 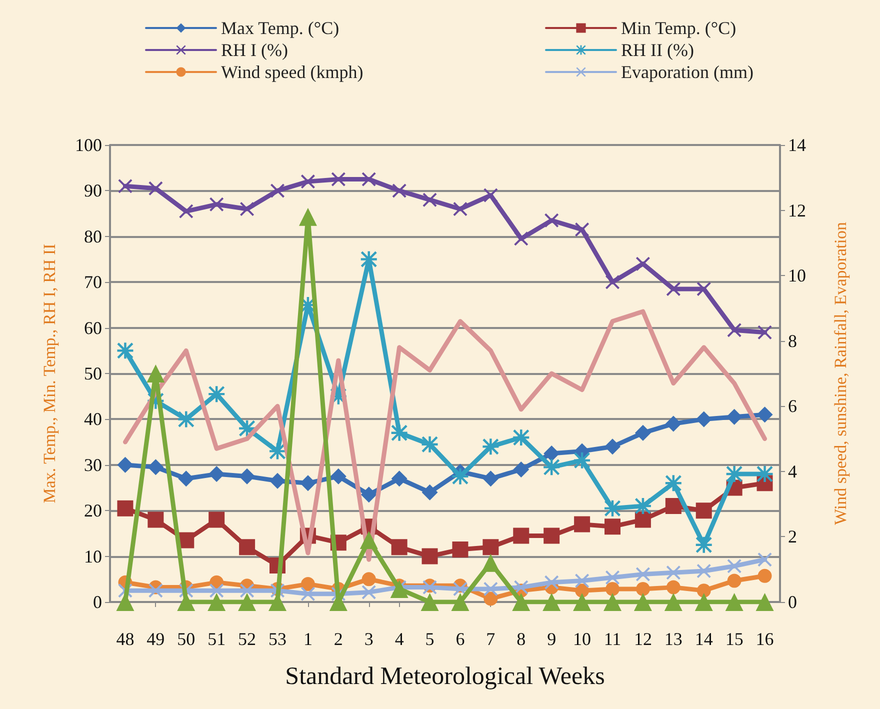 What do you see at coordinates (247, 639) in the screenshot?
I see `x-tick-label: 52` at bounding box center [247, 639].